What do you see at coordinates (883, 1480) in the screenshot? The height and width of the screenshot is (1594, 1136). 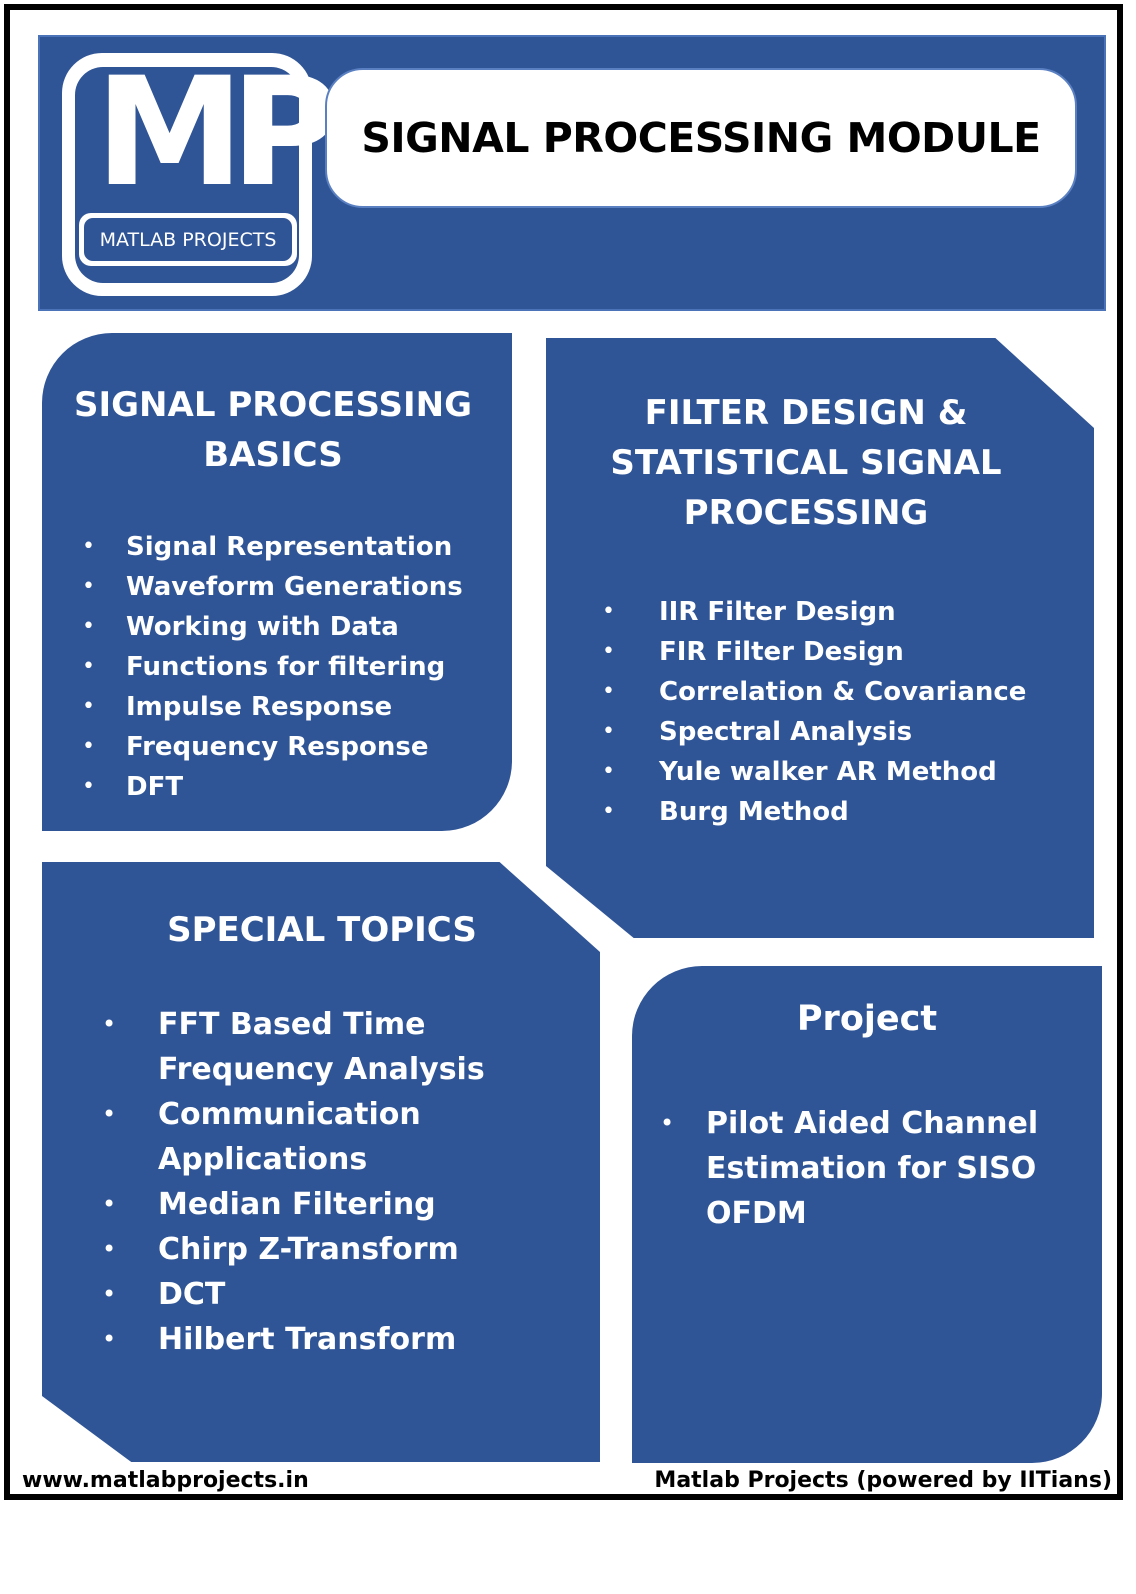 I see `footer-credit: Matlab Projects (powered by IITians)` at bounding box center [883, 1480].